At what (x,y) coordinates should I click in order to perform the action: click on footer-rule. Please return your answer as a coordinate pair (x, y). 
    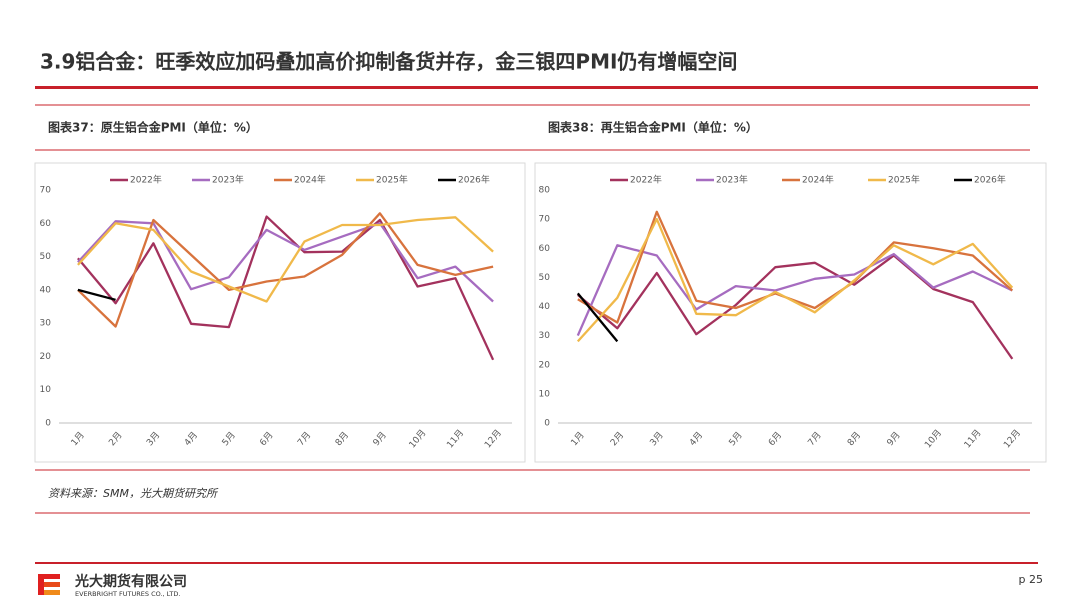
    Looking at the image, I should click on (536, 563).